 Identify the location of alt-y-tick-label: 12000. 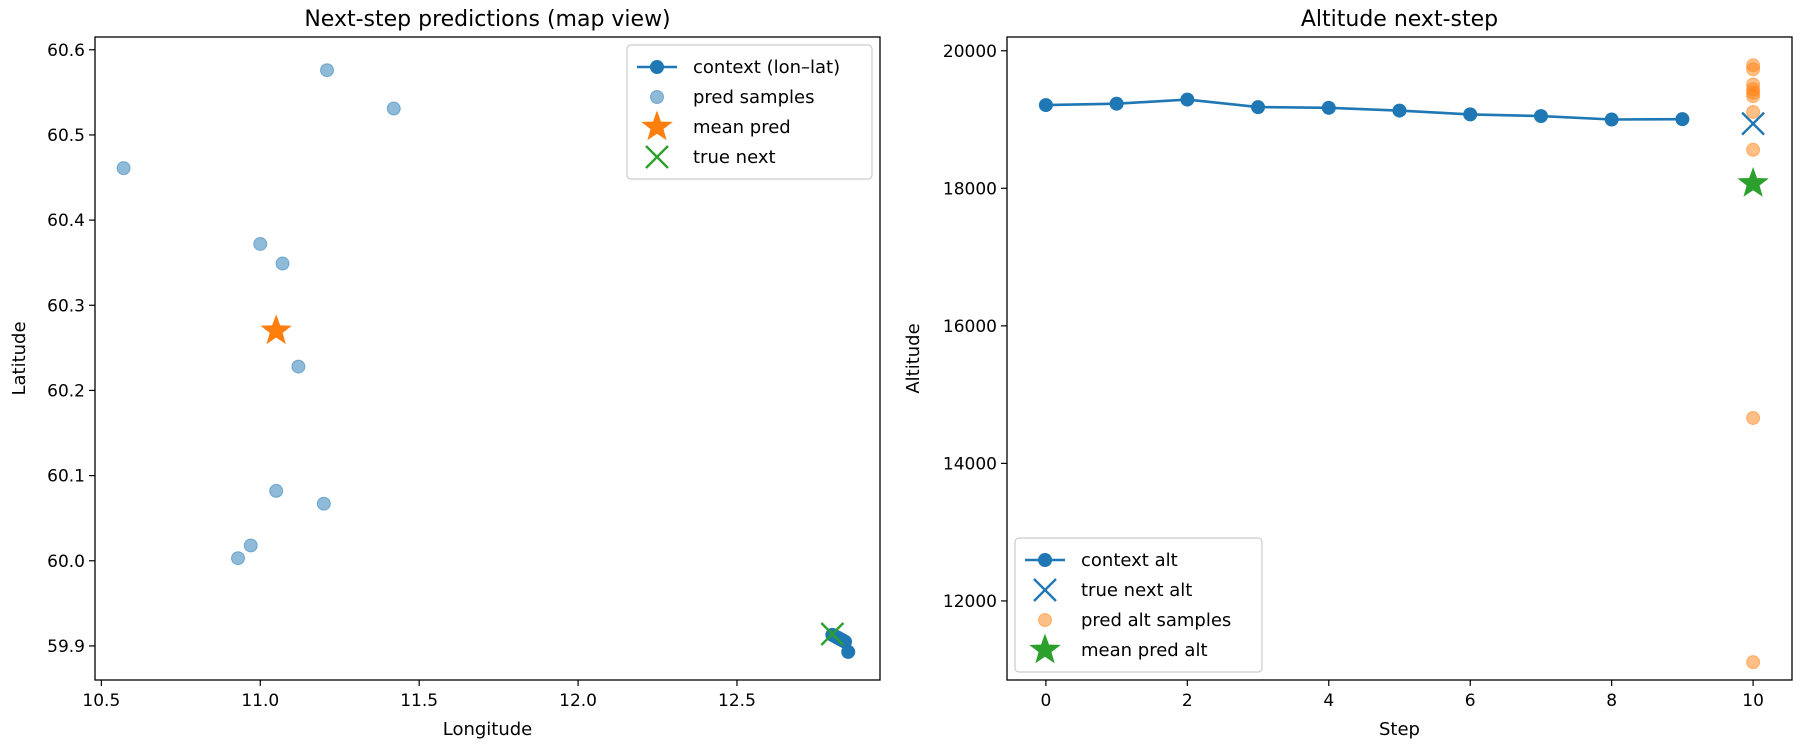
(970, 602).